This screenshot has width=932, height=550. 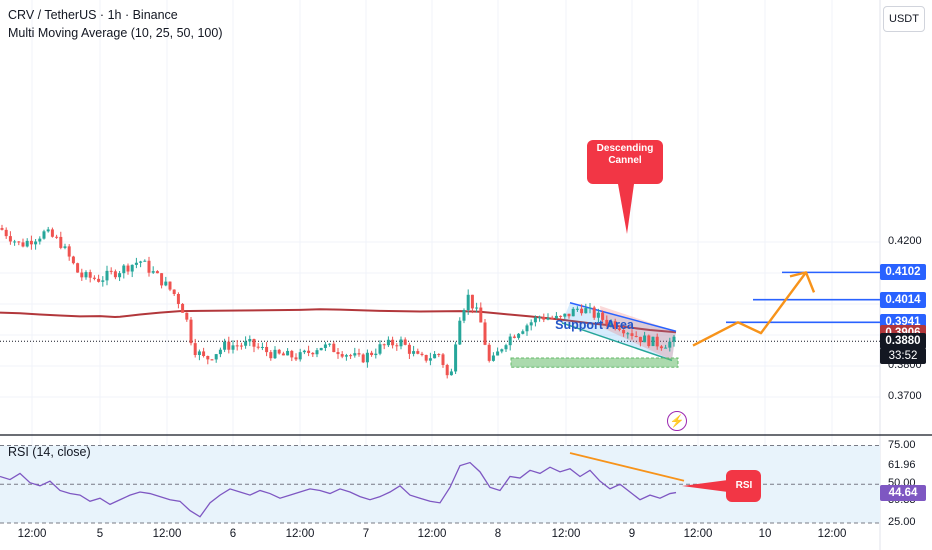 What do you see at coordinates (903, 356) in the screenshot?
I see `countdown-tag: 33:52` at bounding box center [903, 356].